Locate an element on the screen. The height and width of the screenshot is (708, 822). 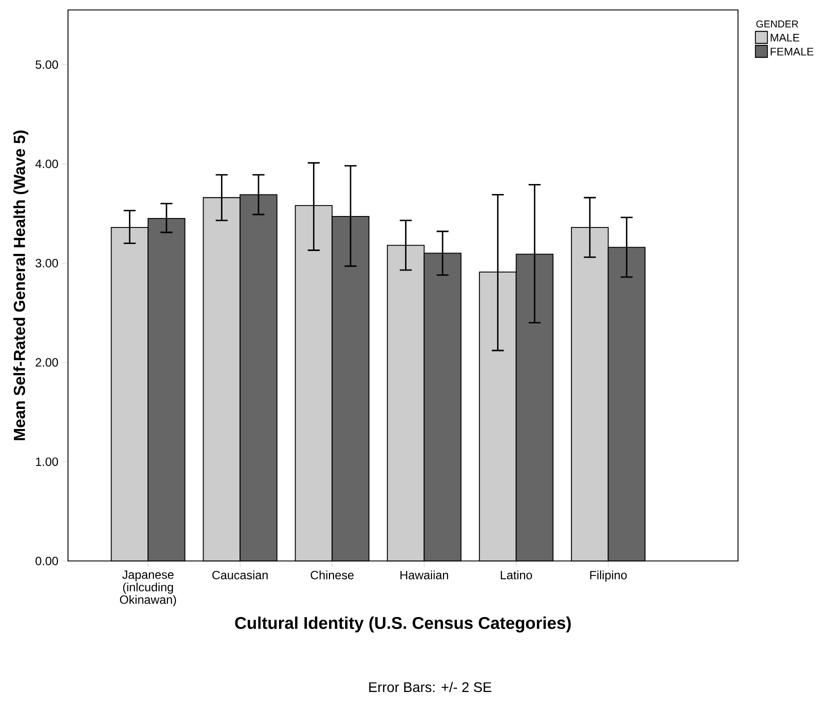
x-axis-title: Cultural Identity (U.S. Census Categories) is located at coordinates (403, 624).